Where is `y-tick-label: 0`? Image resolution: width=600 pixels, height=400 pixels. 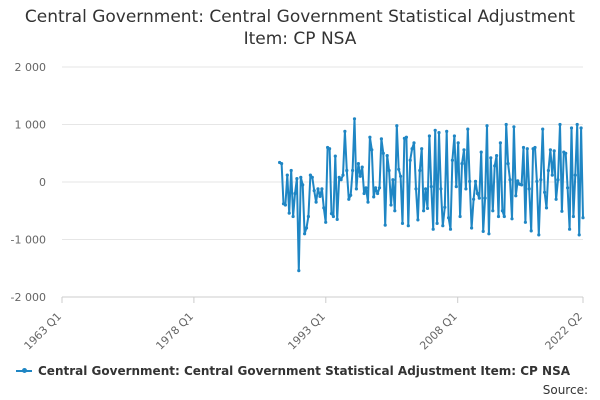 y-tick-label: 0 is located at coordinates (42, 182).